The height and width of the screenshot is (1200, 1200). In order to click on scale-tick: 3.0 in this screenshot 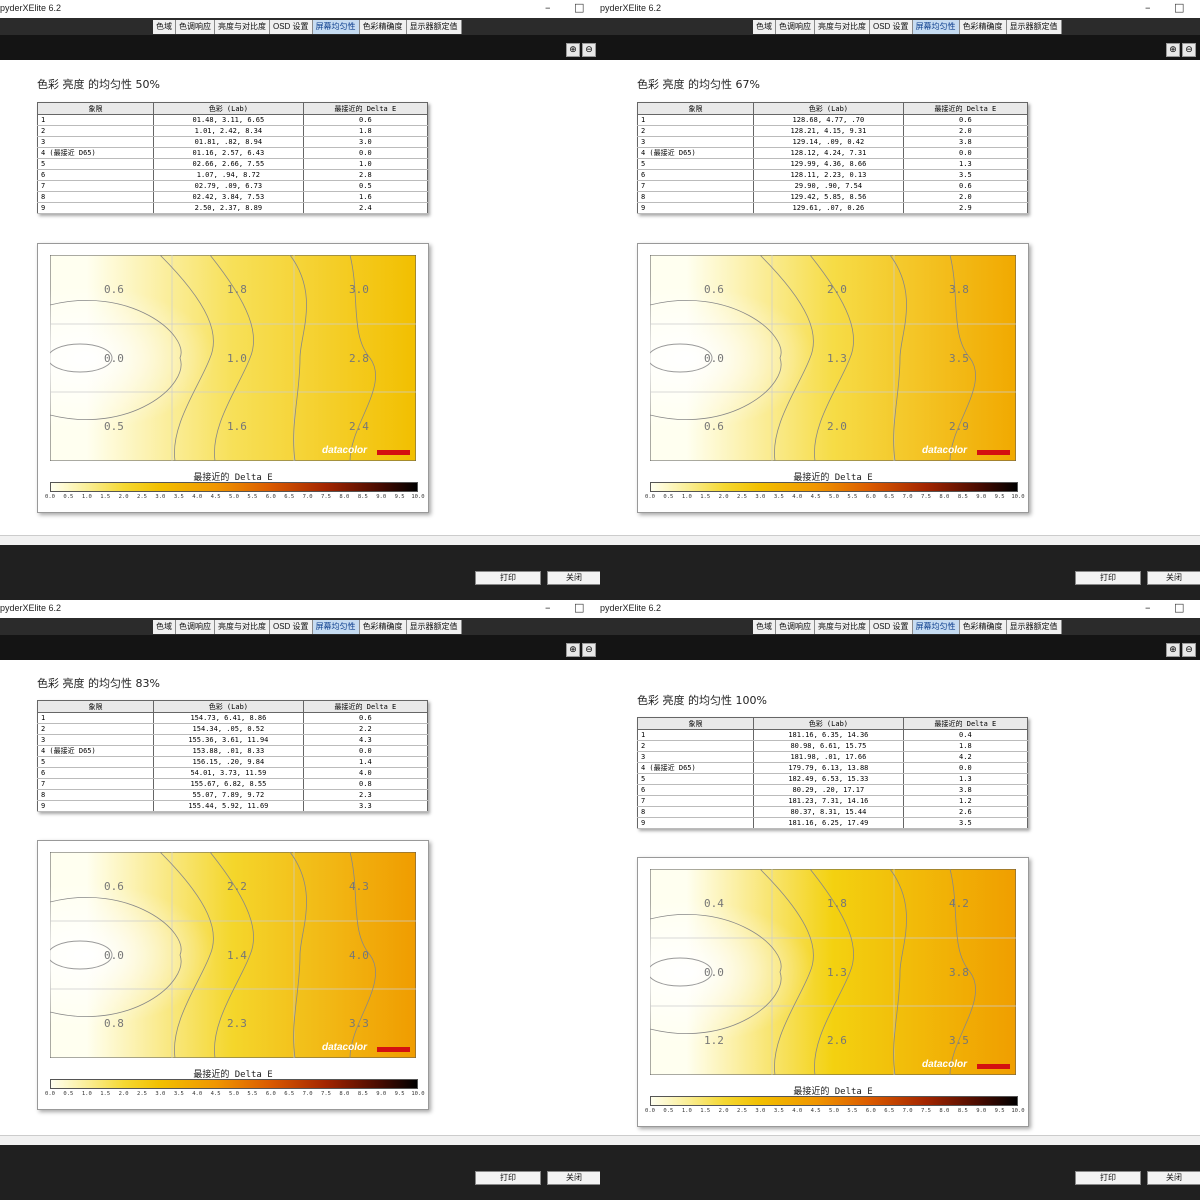, I will do `click(160, 497)`.